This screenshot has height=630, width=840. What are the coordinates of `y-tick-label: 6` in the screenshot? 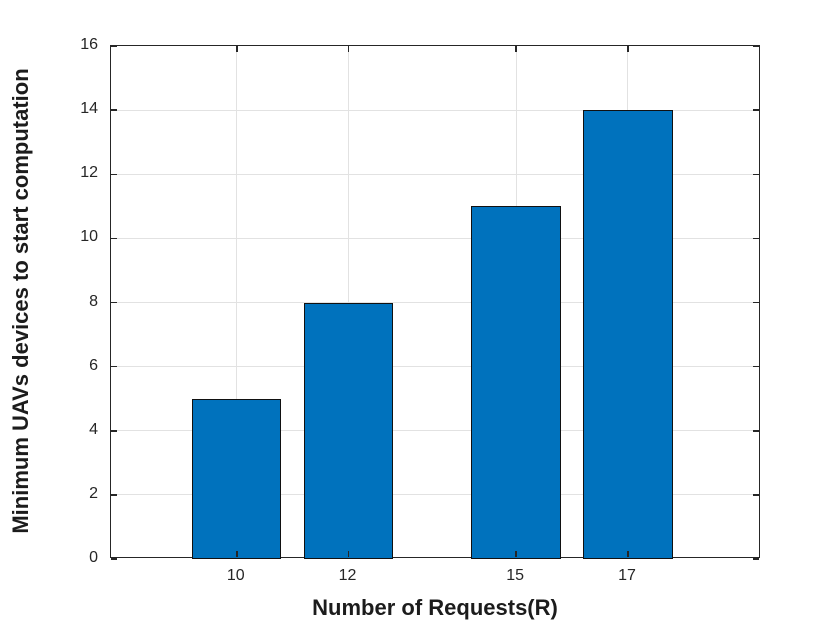 It's located at (93, 365).